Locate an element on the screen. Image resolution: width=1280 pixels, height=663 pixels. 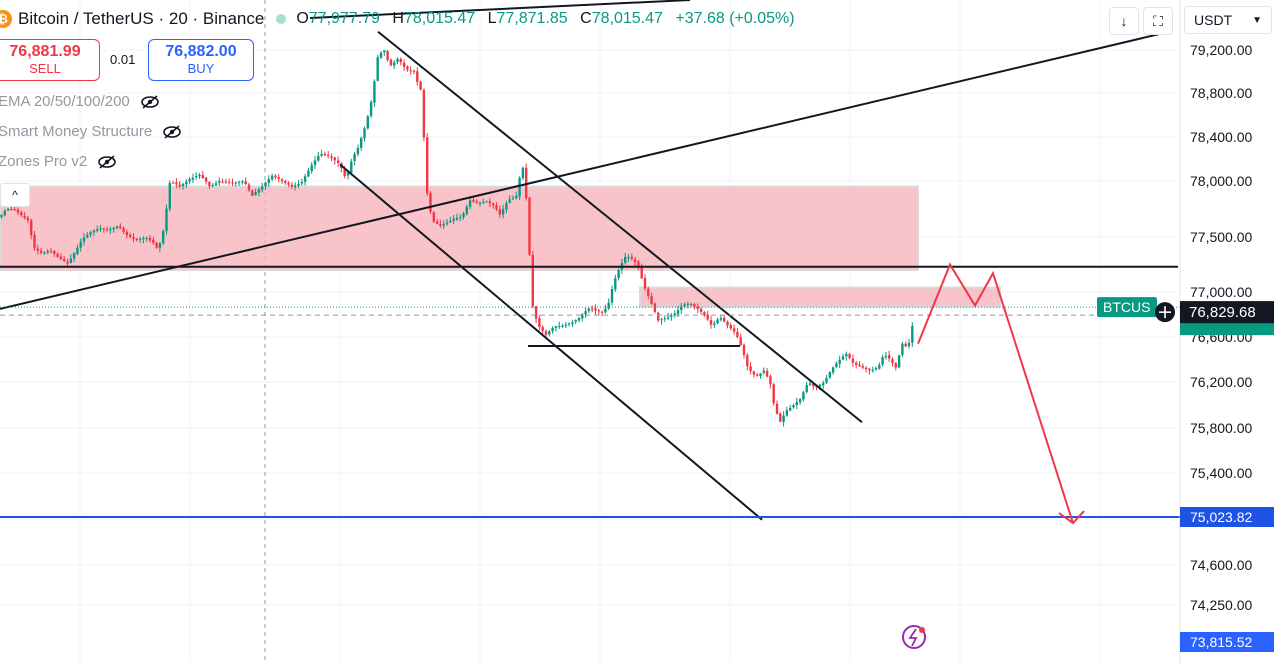
projection-path is located at coordinates (995, 393).